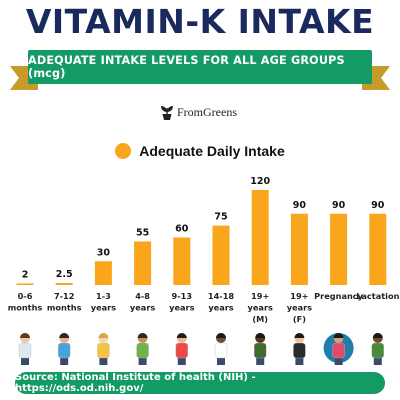 The image size is (400, 400). I want to click on page-title: VITAMIN-K INTAKE, so click(200, 21).